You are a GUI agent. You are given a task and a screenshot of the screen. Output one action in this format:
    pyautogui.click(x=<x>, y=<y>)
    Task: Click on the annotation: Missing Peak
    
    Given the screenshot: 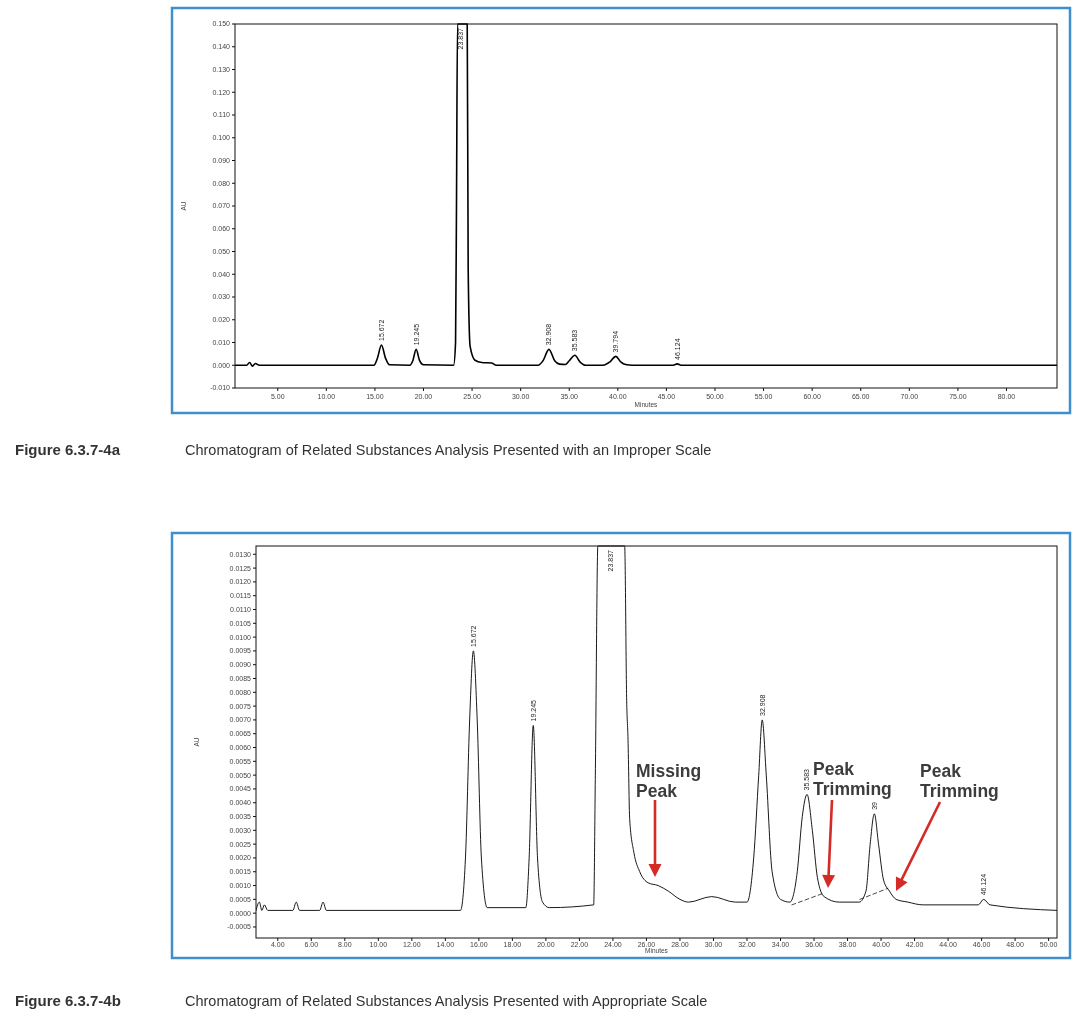 What is the action you would take?
    pyautogui.click(x=669, y=781)
    